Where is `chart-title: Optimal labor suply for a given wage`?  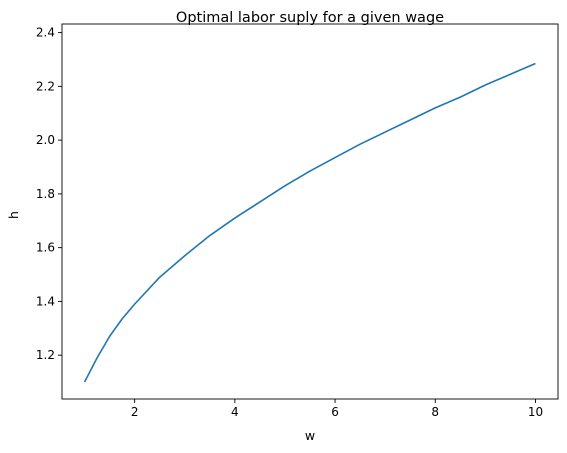
chart-title: Optimal labor suply for a given wage is located at coordinates (310, 18).